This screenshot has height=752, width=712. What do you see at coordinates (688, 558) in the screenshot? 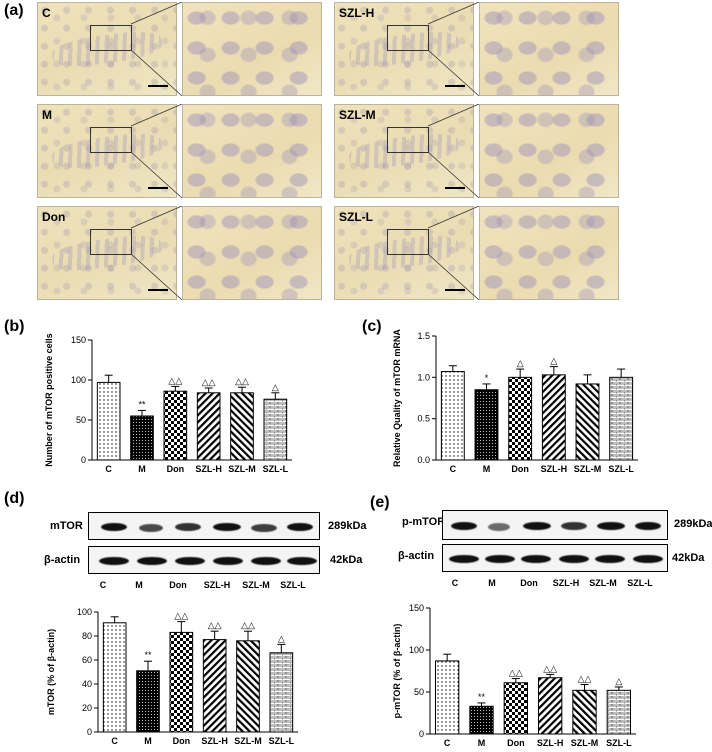
I see `blot-e-loading-kda: 42kDa` at bounding box center [688, 558].